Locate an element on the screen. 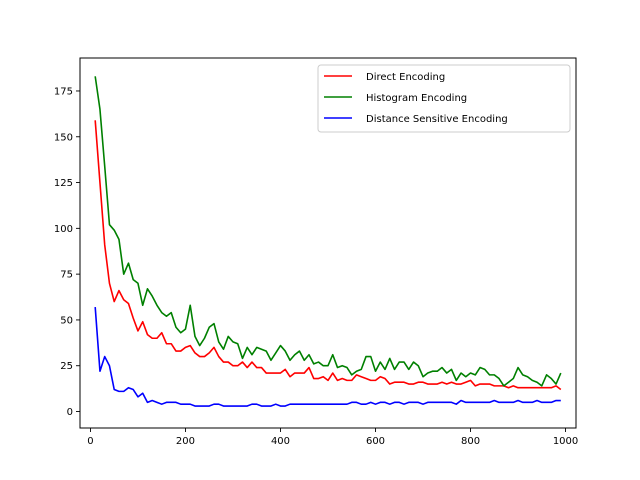  y-tick-label: 50 is located at coordinates (66, 320).